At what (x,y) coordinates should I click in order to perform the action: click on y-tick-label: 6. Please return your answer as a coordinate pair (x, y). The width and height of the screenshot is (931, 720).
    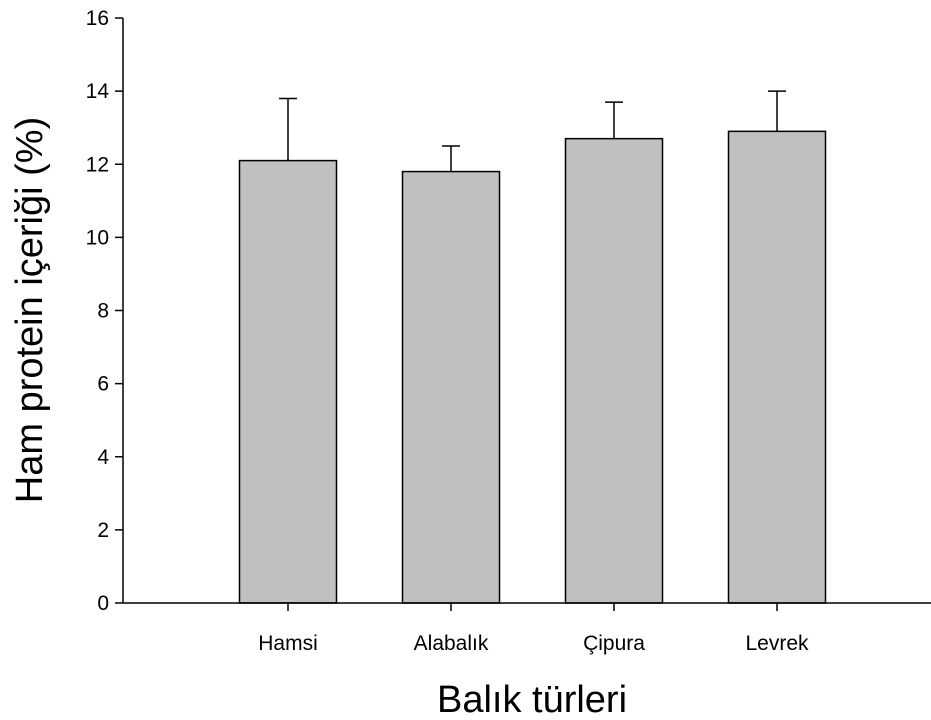
    Looking at the image, I should click on (103, 384).